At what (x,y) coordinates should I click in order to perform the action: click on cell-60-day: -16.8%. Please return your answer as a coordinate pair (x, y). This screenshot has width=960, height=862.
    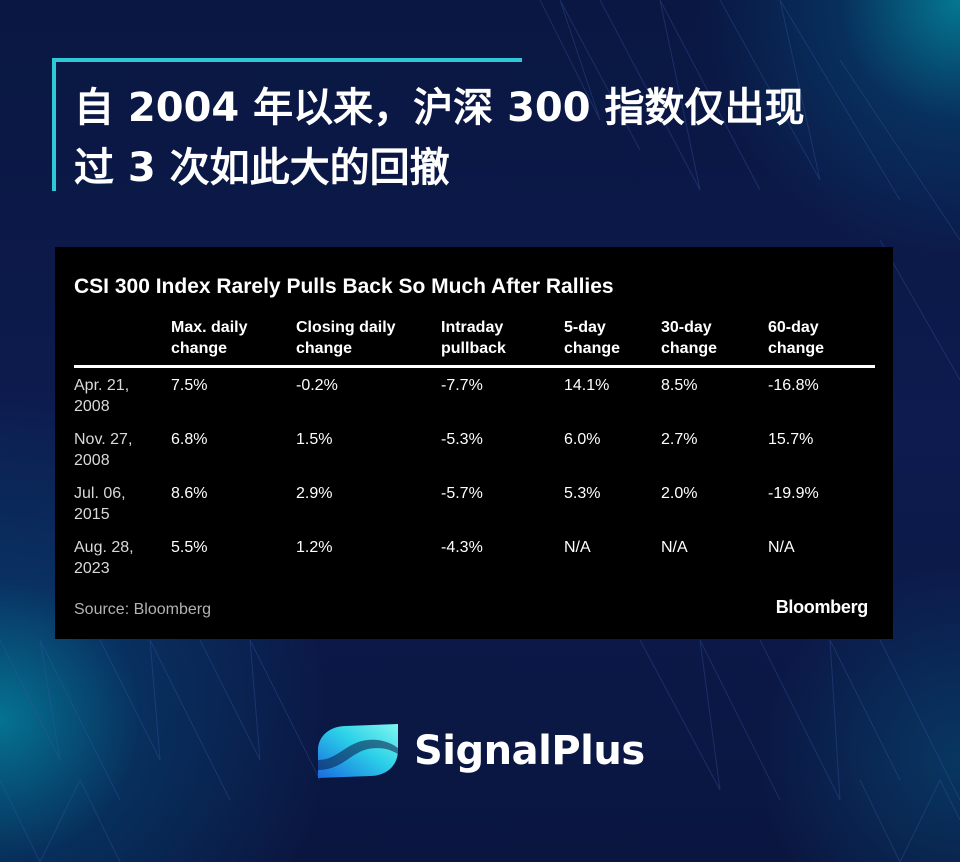
    Looking at the image, I should click on (793, 385).